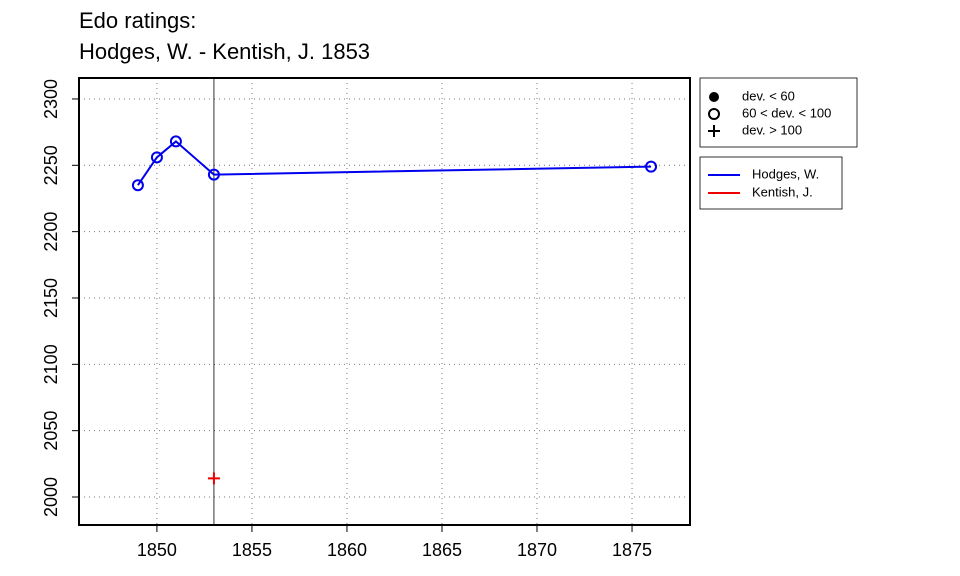  Describe the element at coordinates (768, 95) in the screenshot. I see `legend-label: dev. < 60` at that location.